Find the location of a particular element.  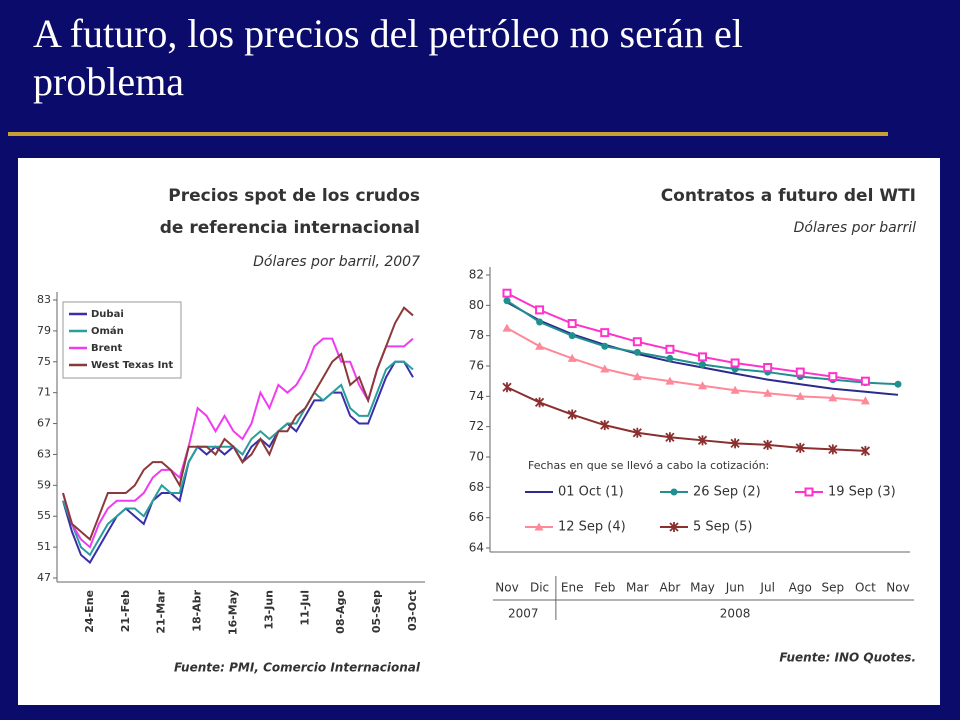

legend-label: Omán is located at coordinates (107, 331).